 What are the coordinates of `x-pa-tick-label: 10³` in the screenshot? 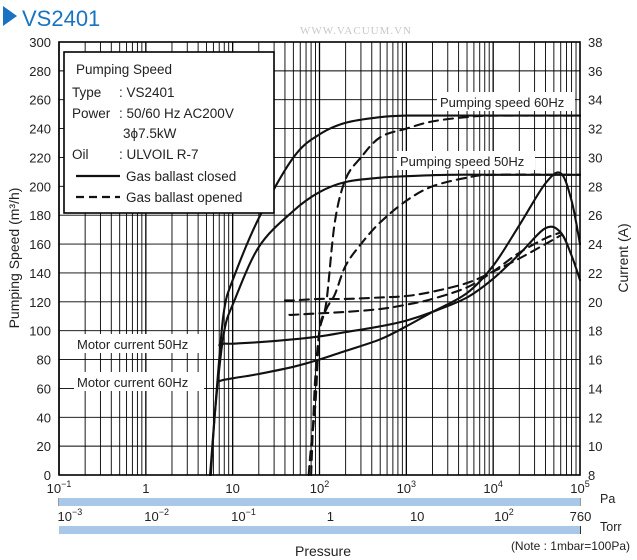 It's located at (406, 487).